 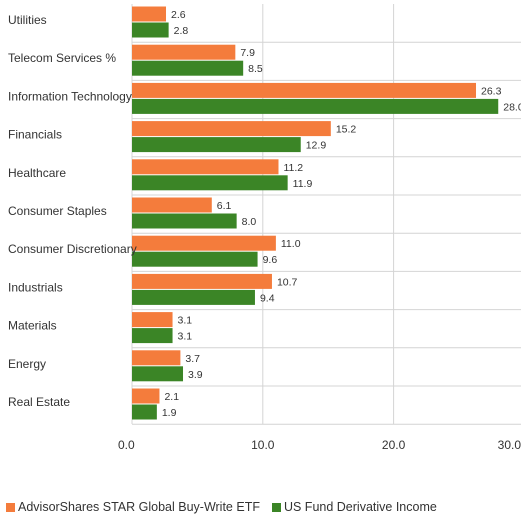 What do you see at coordinates (178, 15) in the screenshot?
I see `value-label-series-1: 2.6` at bounding box center [178, 15].